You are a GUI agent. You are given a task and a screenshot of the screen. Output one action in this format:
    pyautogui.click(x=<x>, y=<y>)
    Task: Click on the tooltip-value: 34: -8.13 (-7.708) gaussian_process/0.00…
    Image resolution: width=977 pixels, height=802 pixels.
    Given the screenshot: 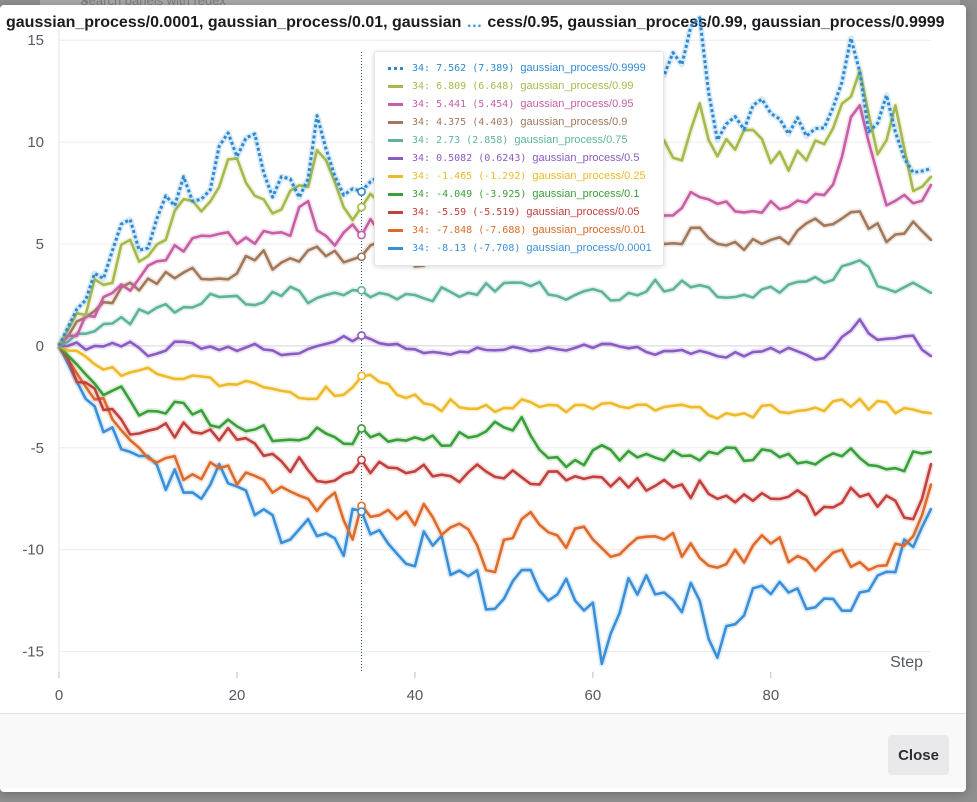 What is the action you would take?
    pyautogui.click(x=532, y=248)
    